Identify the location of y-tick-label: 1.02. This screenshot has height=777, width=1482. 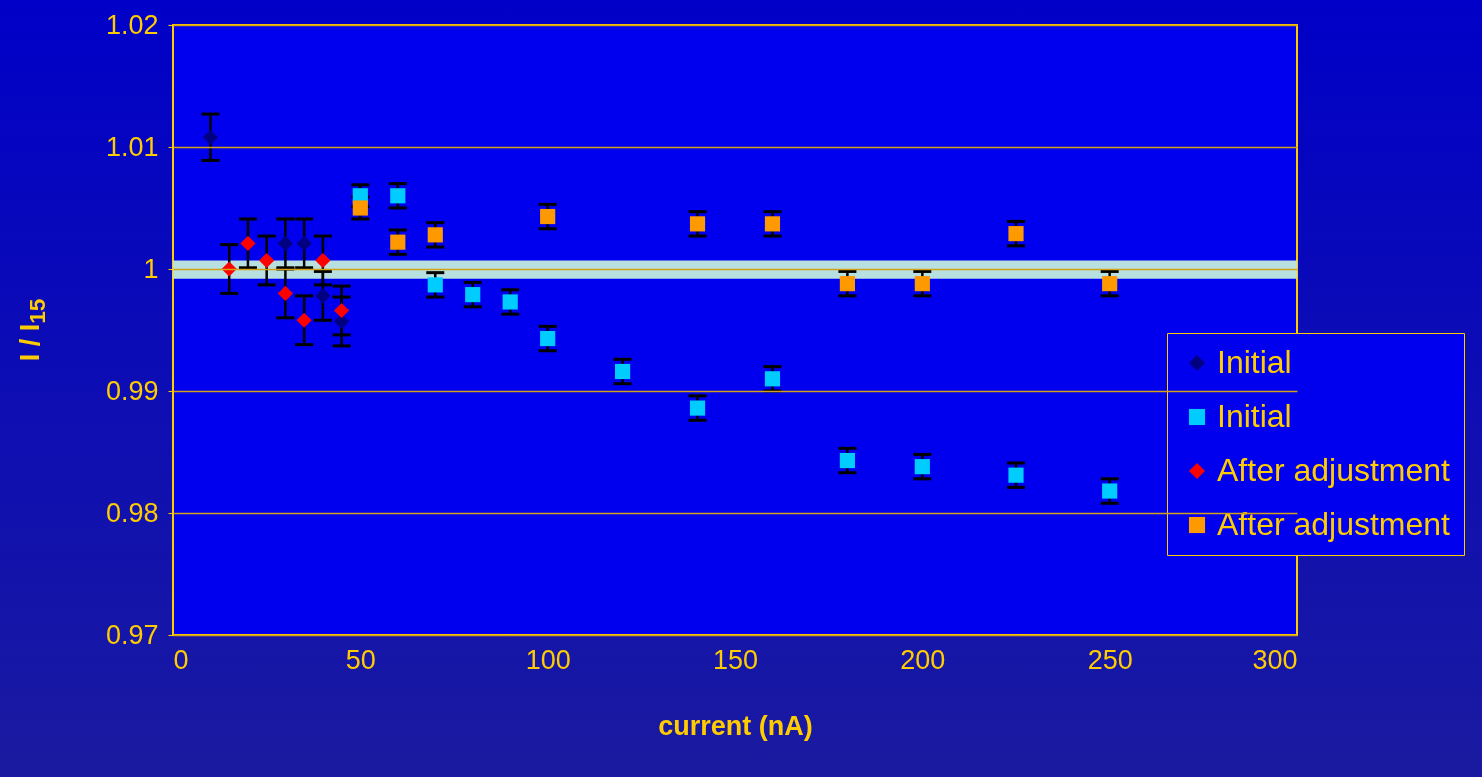
(132, 24).